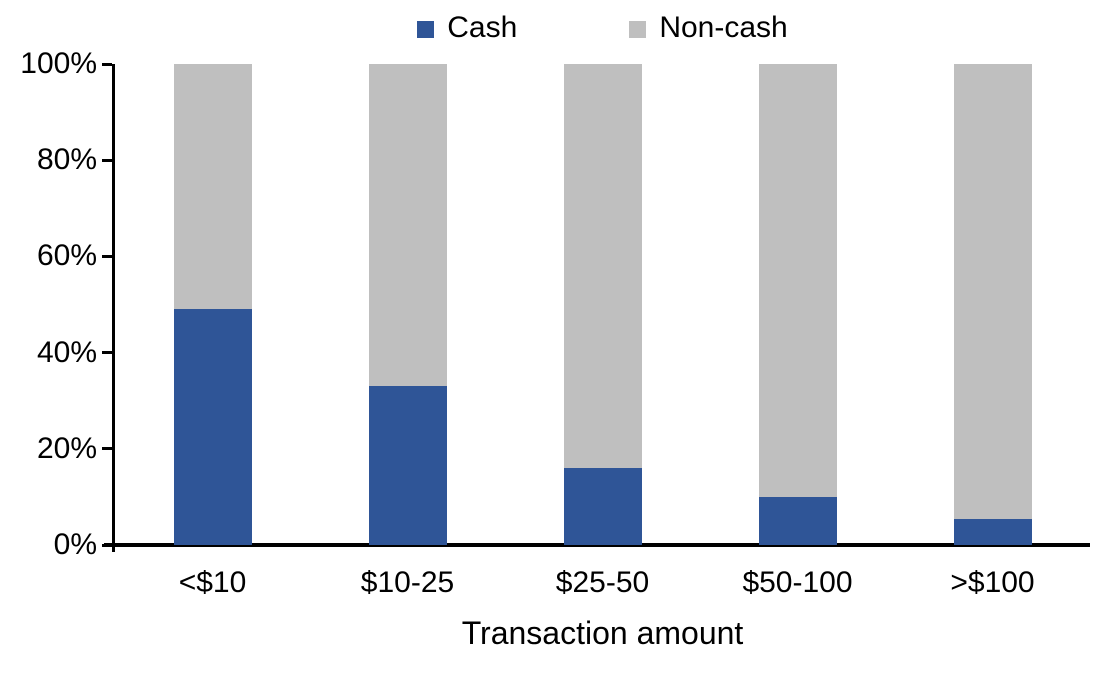 This screenshot has height=673, width=1102. What do you see at coordinates (602, 633) in the screenshot?
I see `x-axis-title: Transaction amount` at bounding box center [602, 633].